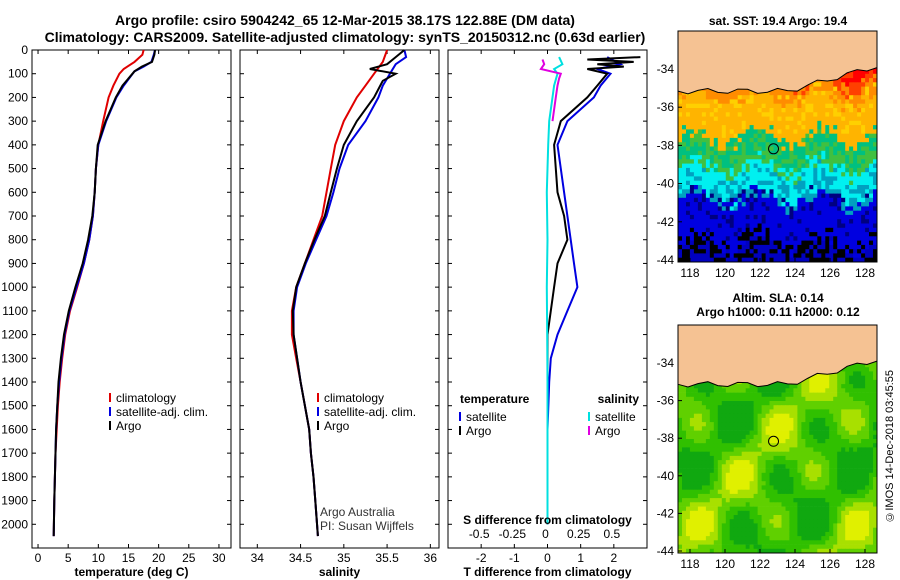 The width and height of the screenshot is (900, 580). Describe the element at coordinates (14, 406) in the screenshot. I see `y-tick-label: 1500` at that location.